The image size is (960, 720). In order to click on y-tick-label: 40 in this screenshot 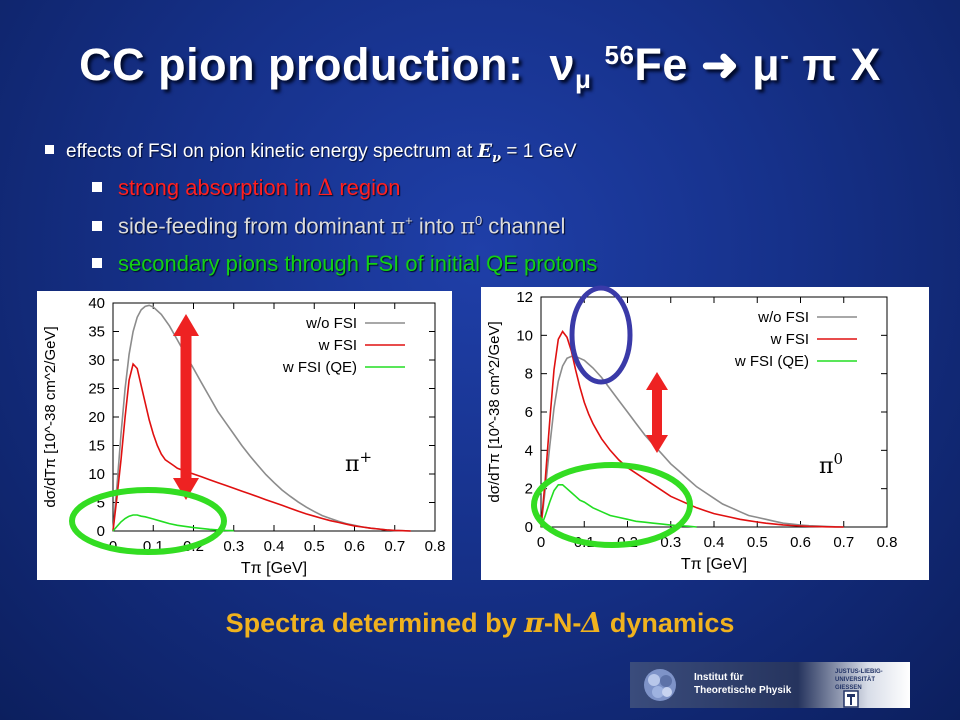, I will do `click(96, 303)`.